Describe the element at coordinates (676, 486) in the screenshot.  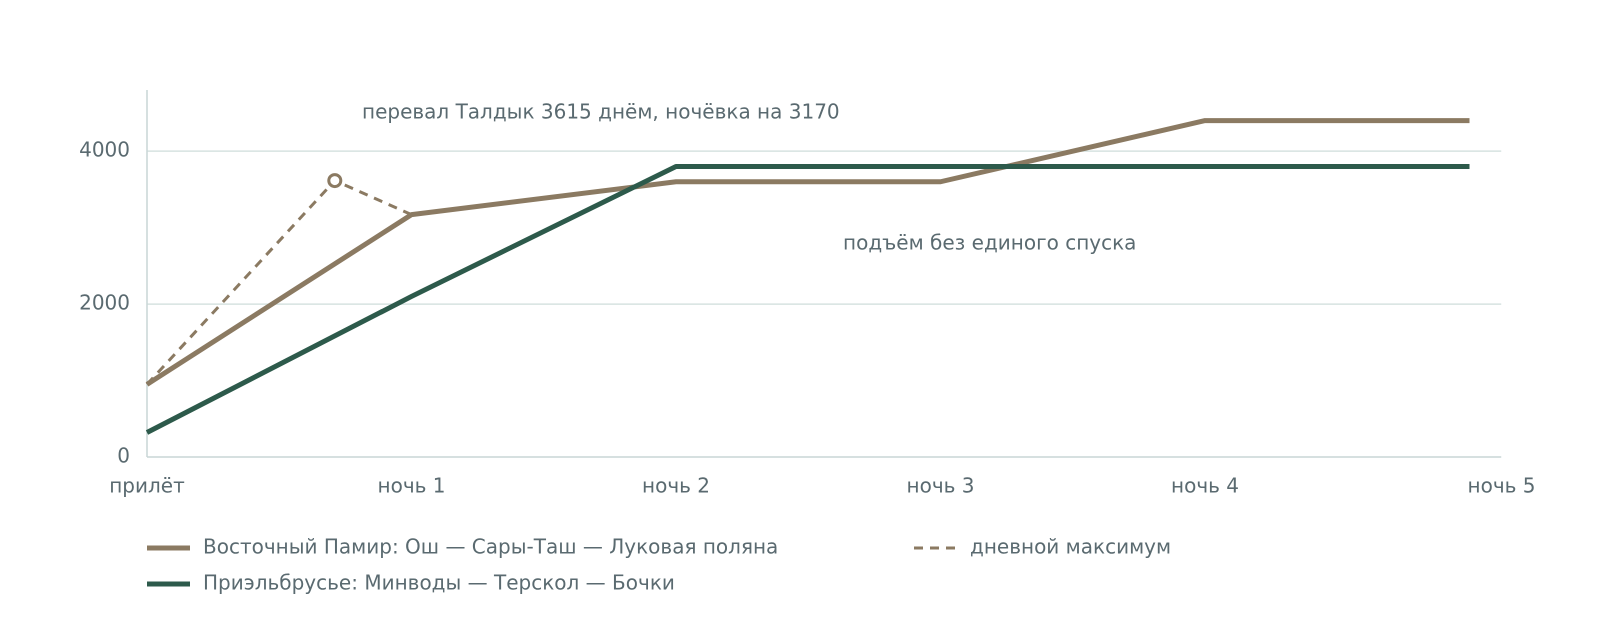
I see `x-tick-label: ночь 2` at that location.